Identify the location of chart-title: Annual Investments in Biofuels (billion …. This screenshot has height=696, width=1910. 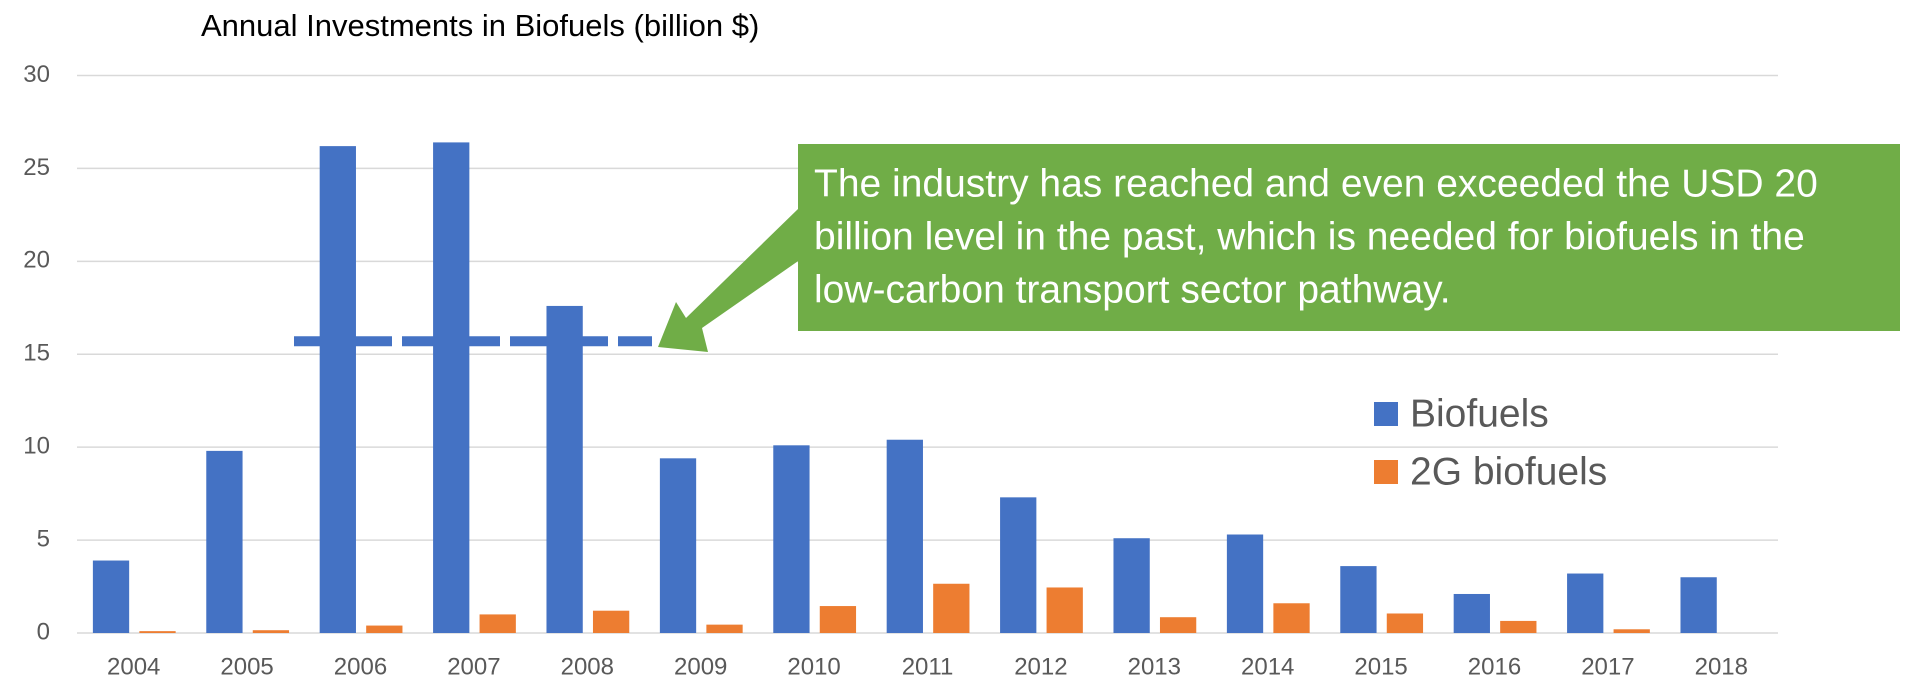
(480, 25).